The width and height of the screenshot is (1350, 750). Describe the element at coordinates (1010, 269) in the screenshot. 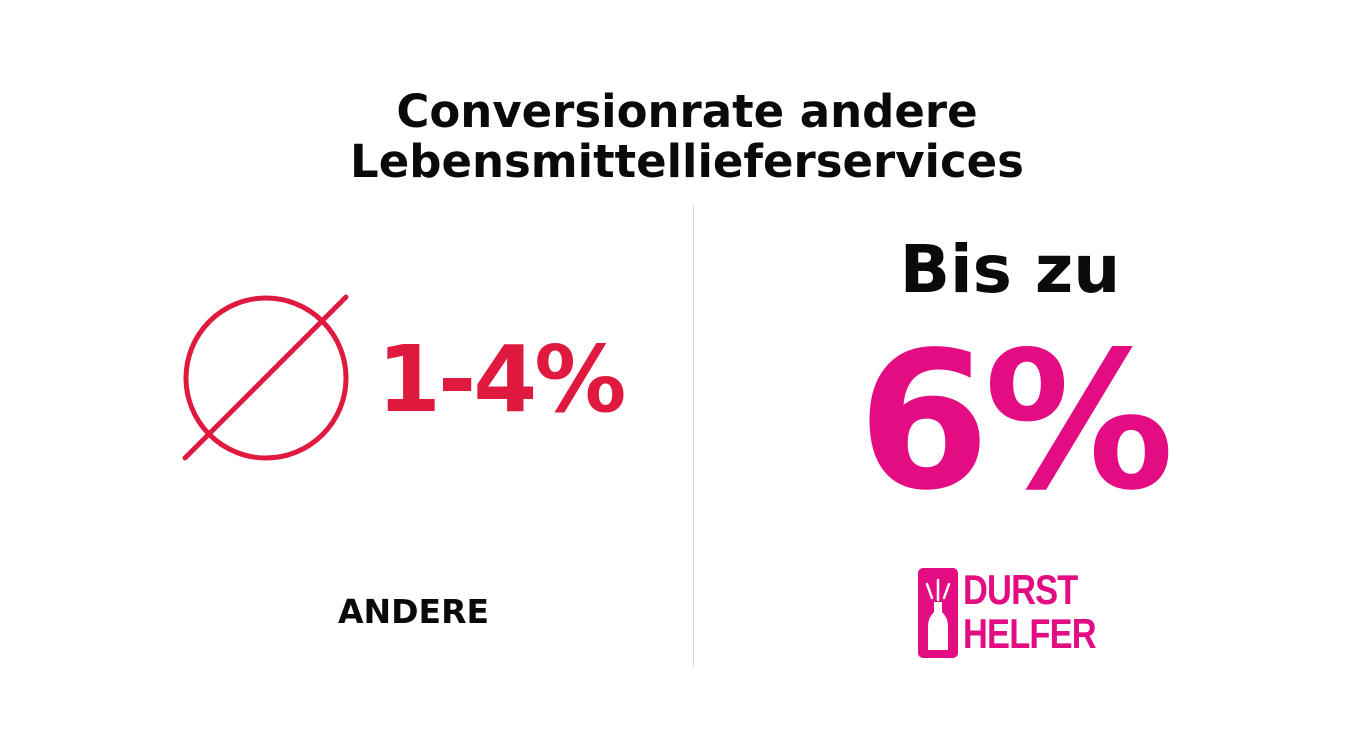

I see `up-to-label: Bis zu` at that location.